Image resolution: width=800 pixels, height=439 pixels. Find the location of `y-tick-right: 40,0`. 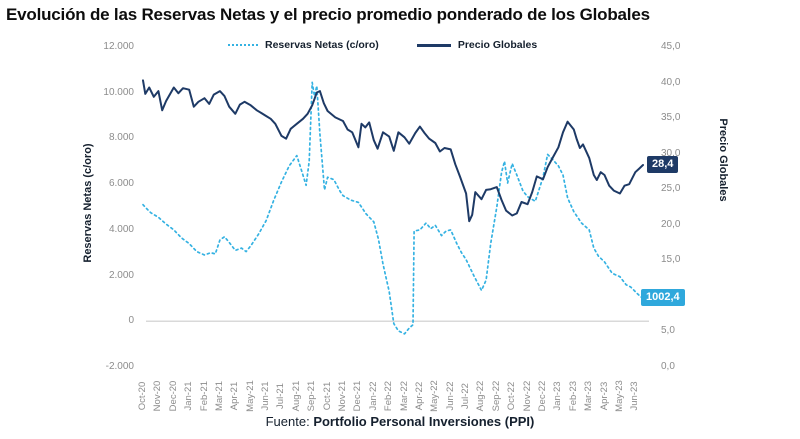

y-tick-right: 40,0 is located at coordinates (671, 82).